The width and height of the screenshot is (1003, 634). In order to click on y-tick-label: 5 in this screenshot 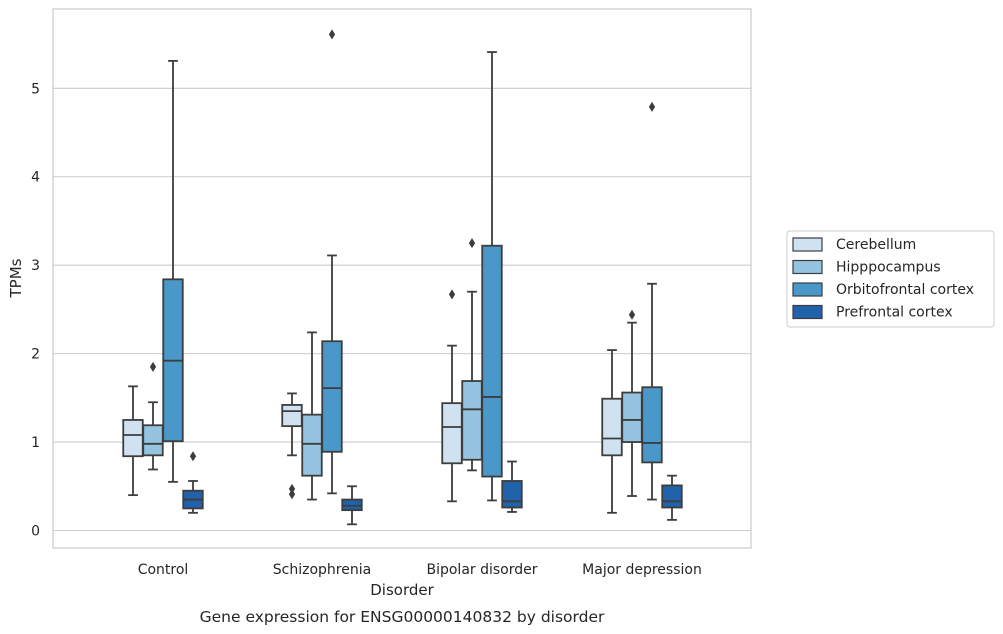, I will do `click(35, 89)`.